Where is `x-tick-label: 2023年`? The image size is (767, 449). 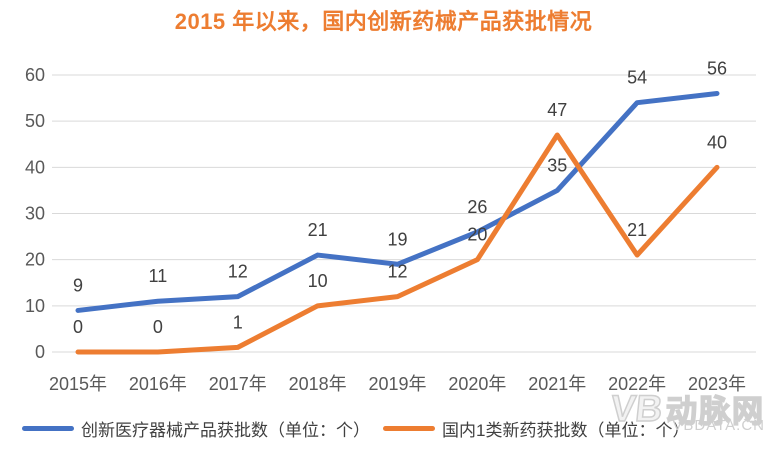 x-tick-label: 2023年 is located at coordinates (717, 384).